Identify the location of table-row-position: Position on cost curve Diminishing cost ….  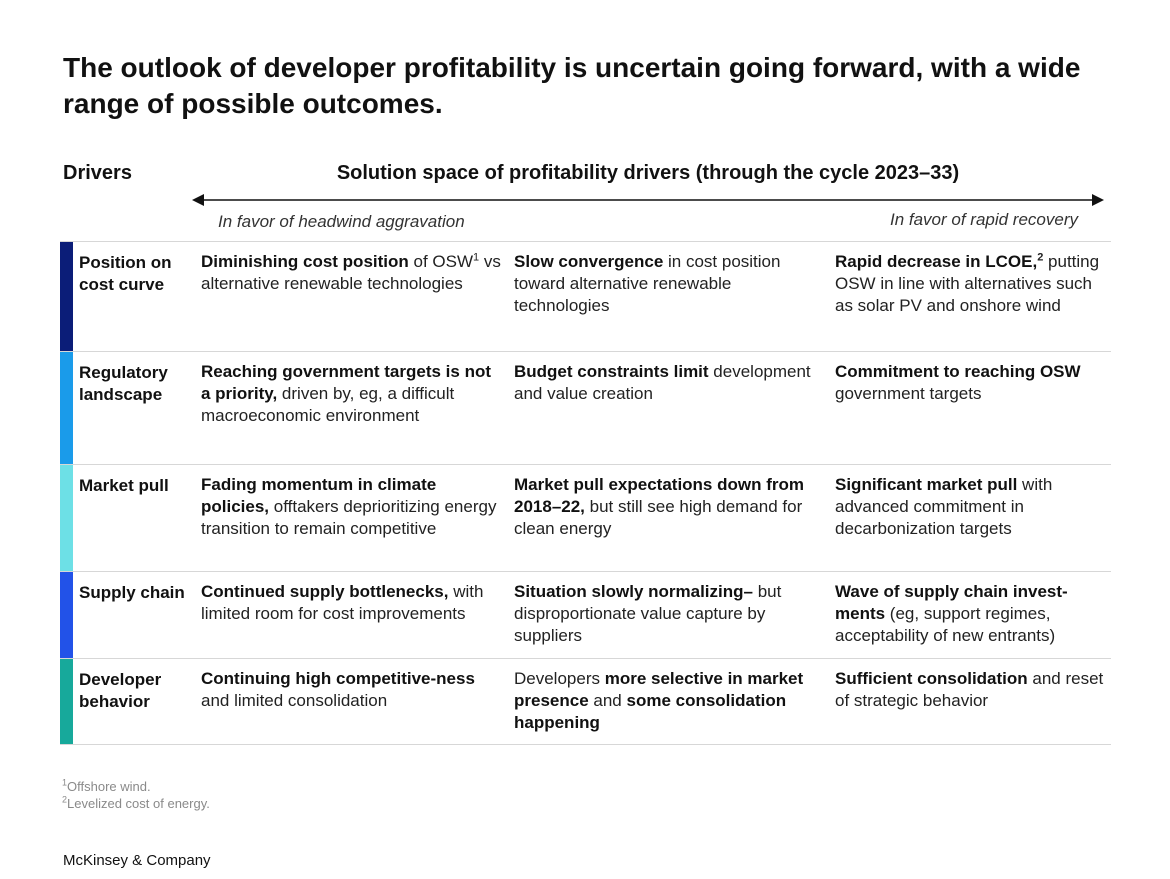
(585, 297).